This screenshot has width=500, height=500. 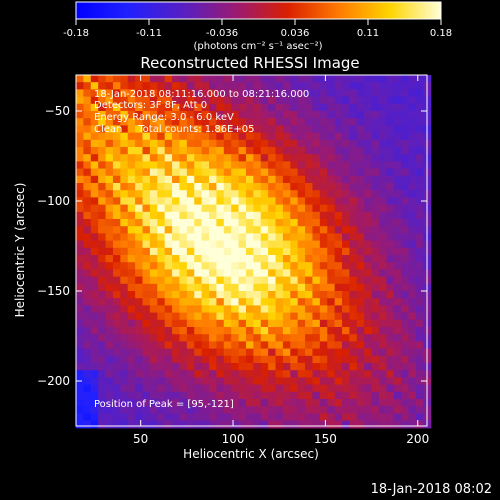 I want to click on colorbar-tick-label: -0.036, so click(x=222, y=33).